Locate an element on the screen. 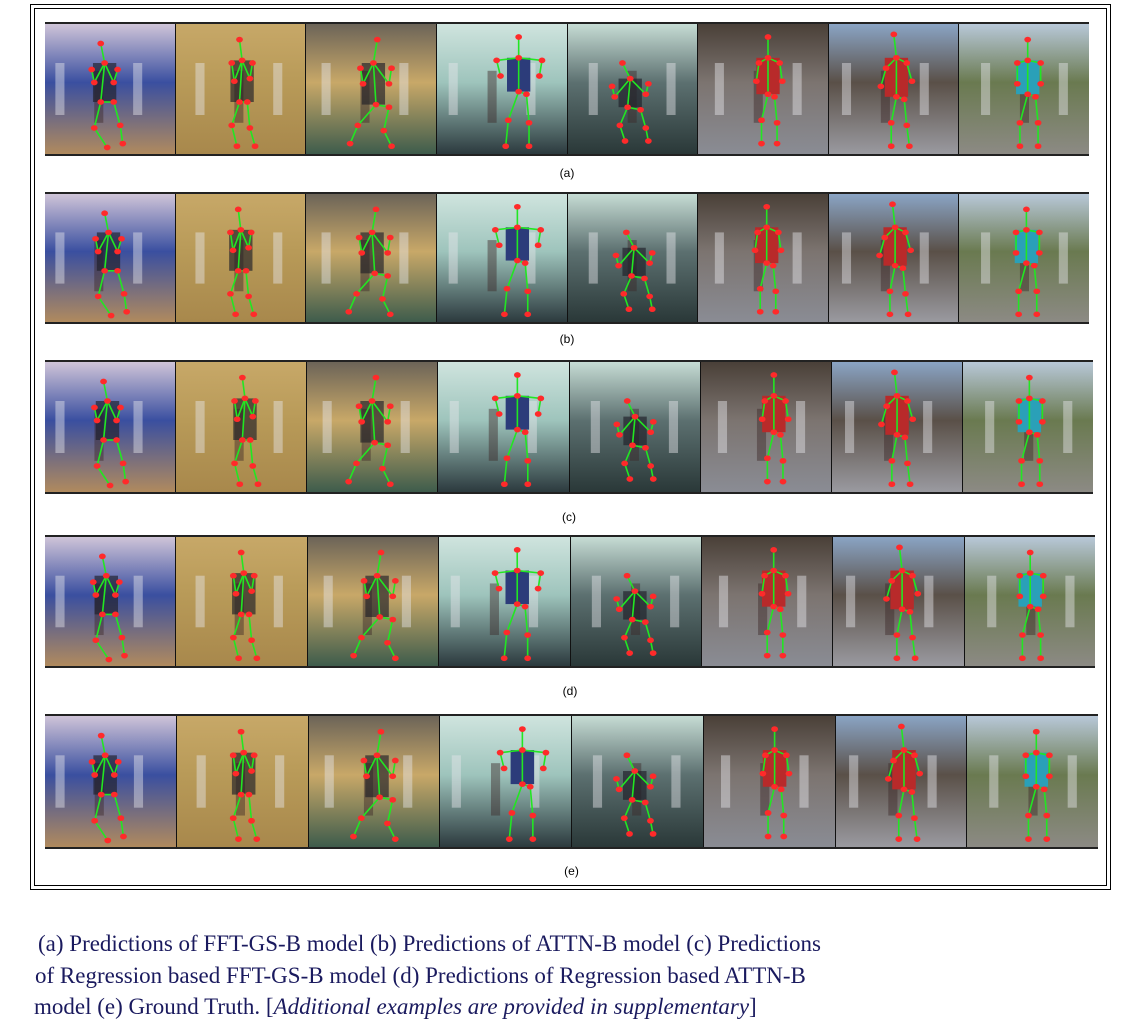  pose-frame-field-crowd is located at coordinates (1024, 258).